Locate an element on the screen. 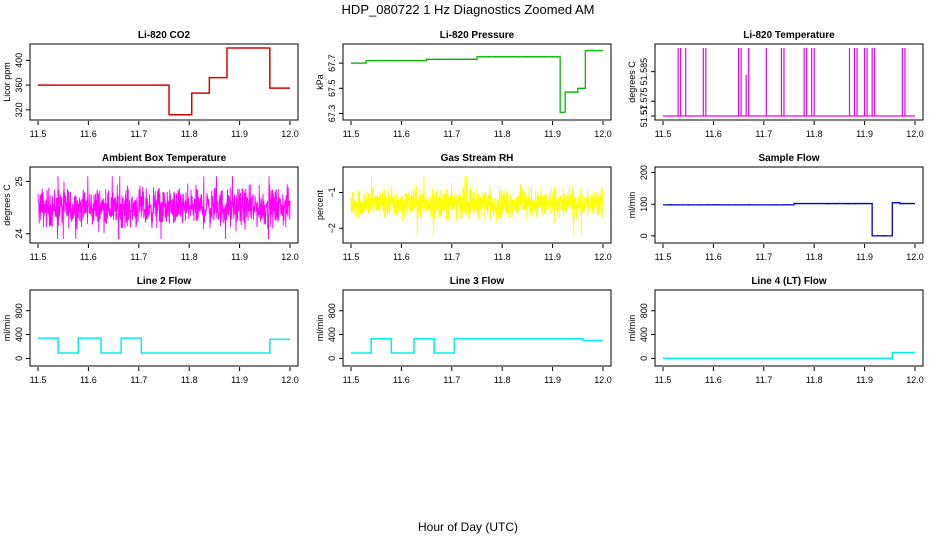 The height and width of the screenshot is (545, 936). panel-title: Li-820 CO2 is located at coordinates (164, 35).